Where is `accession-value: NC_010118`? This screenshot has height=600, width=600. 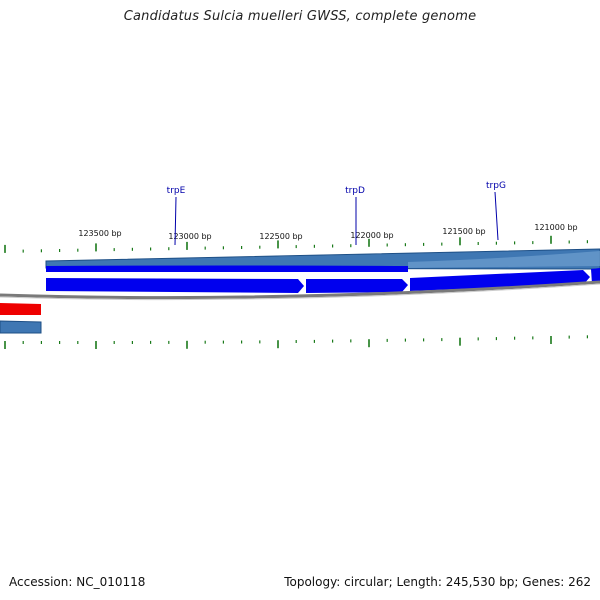 accession-value: NC_010118 is located at coordinates (111, 582).